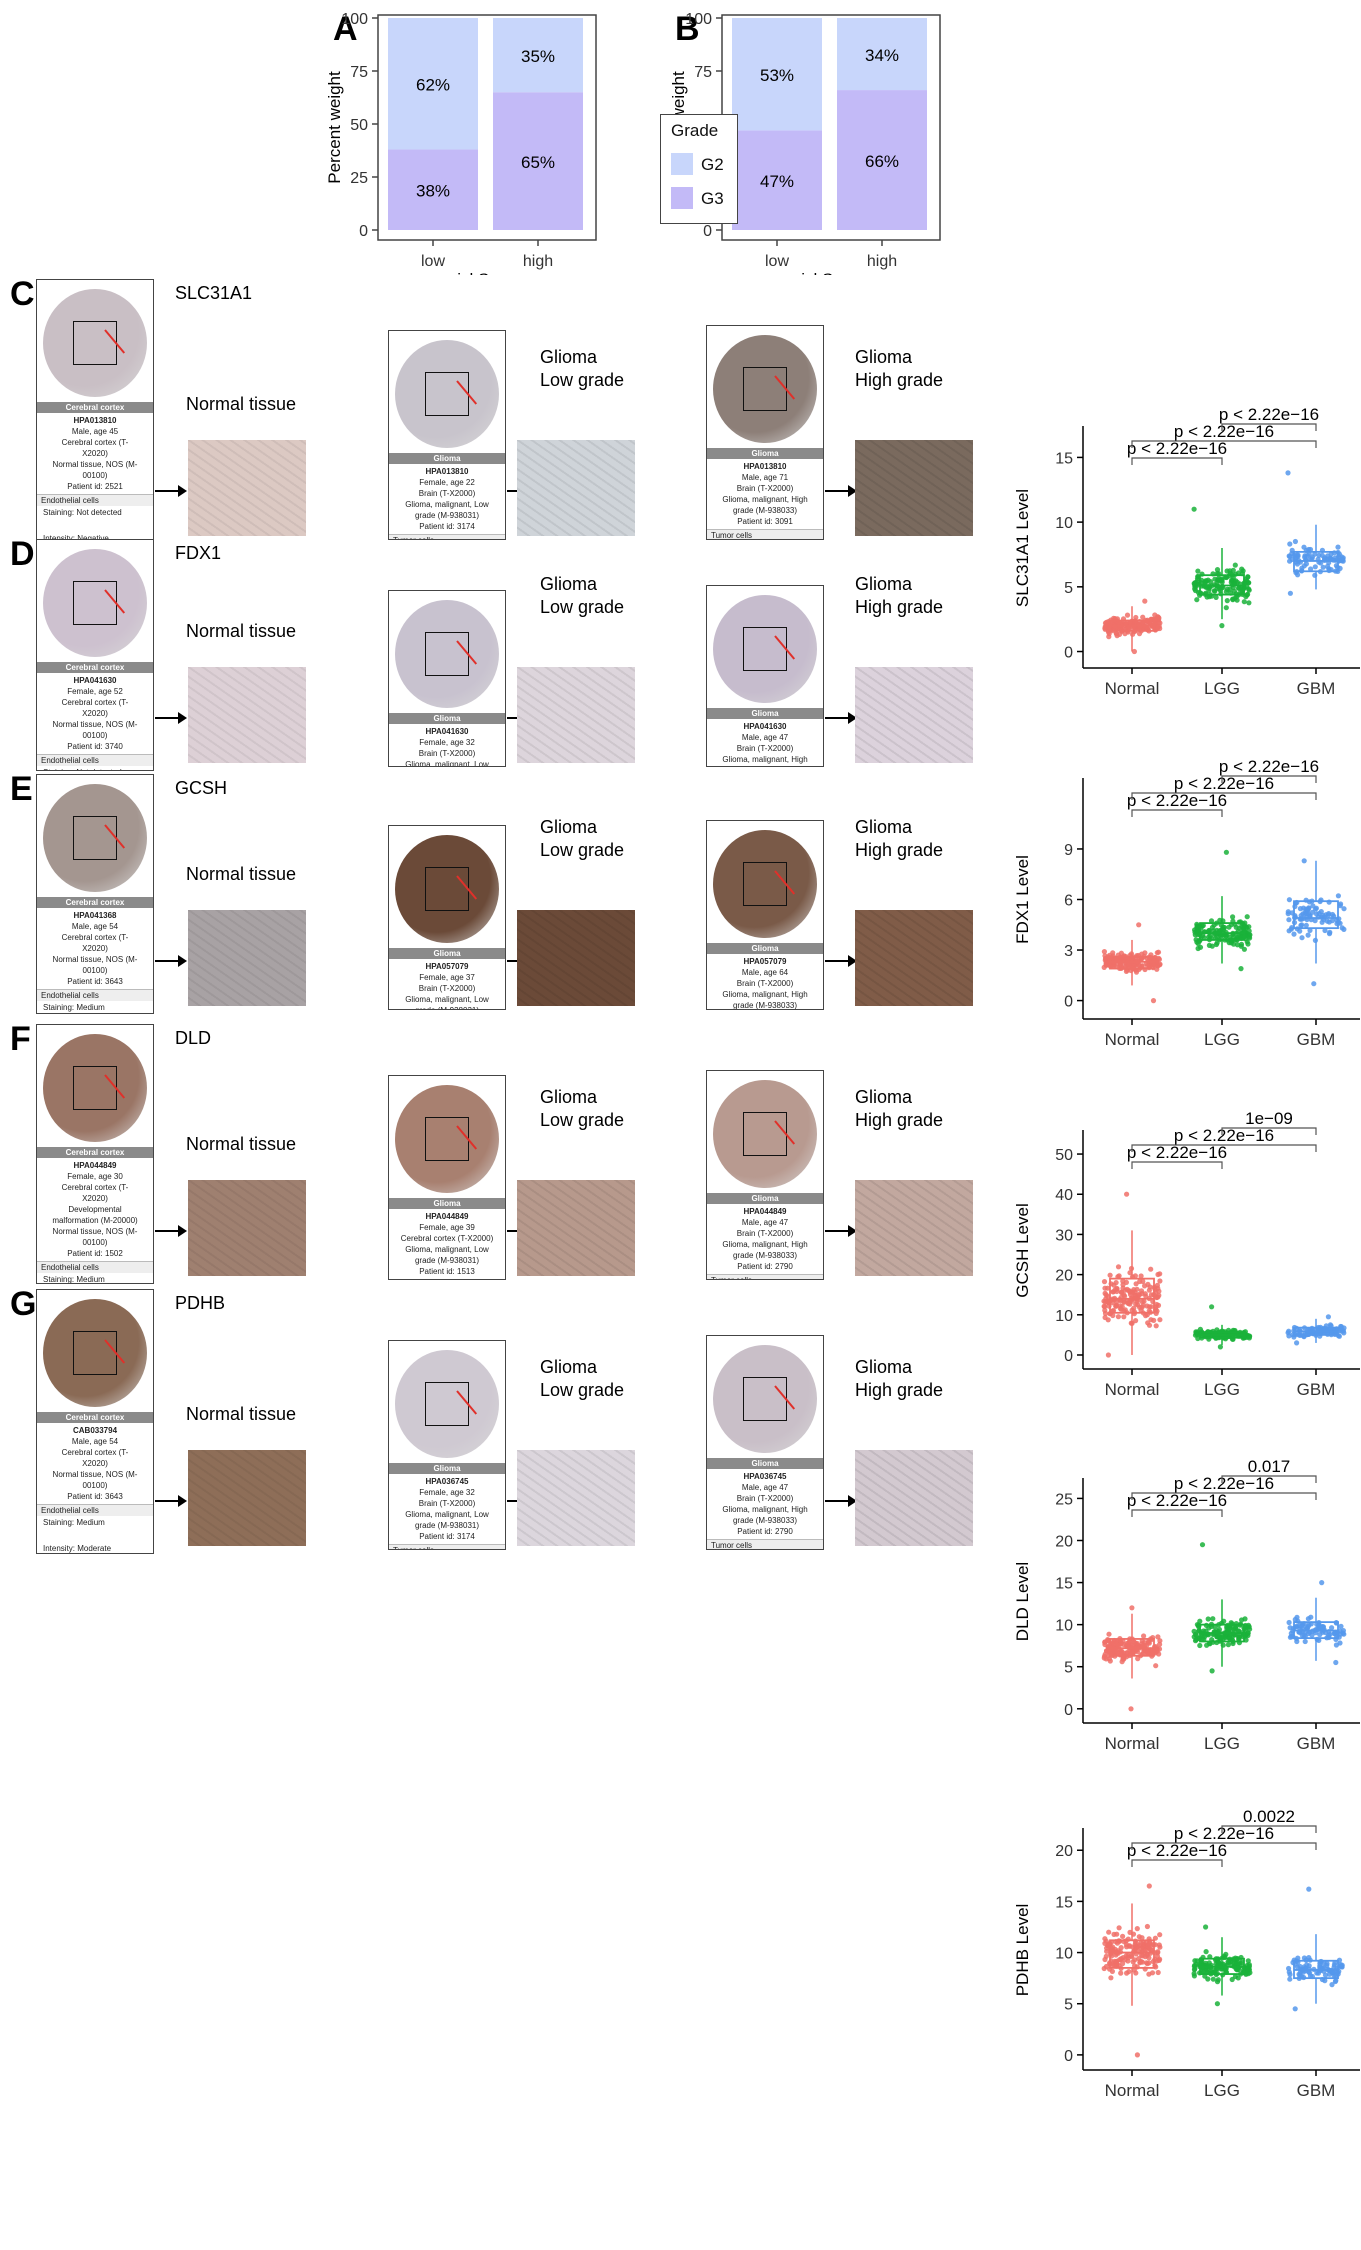 The height and width of the screenshot is (2250, 1361). I want to click on low-grade-info-line: Glioma, malignant, Low, so click(447, 504).